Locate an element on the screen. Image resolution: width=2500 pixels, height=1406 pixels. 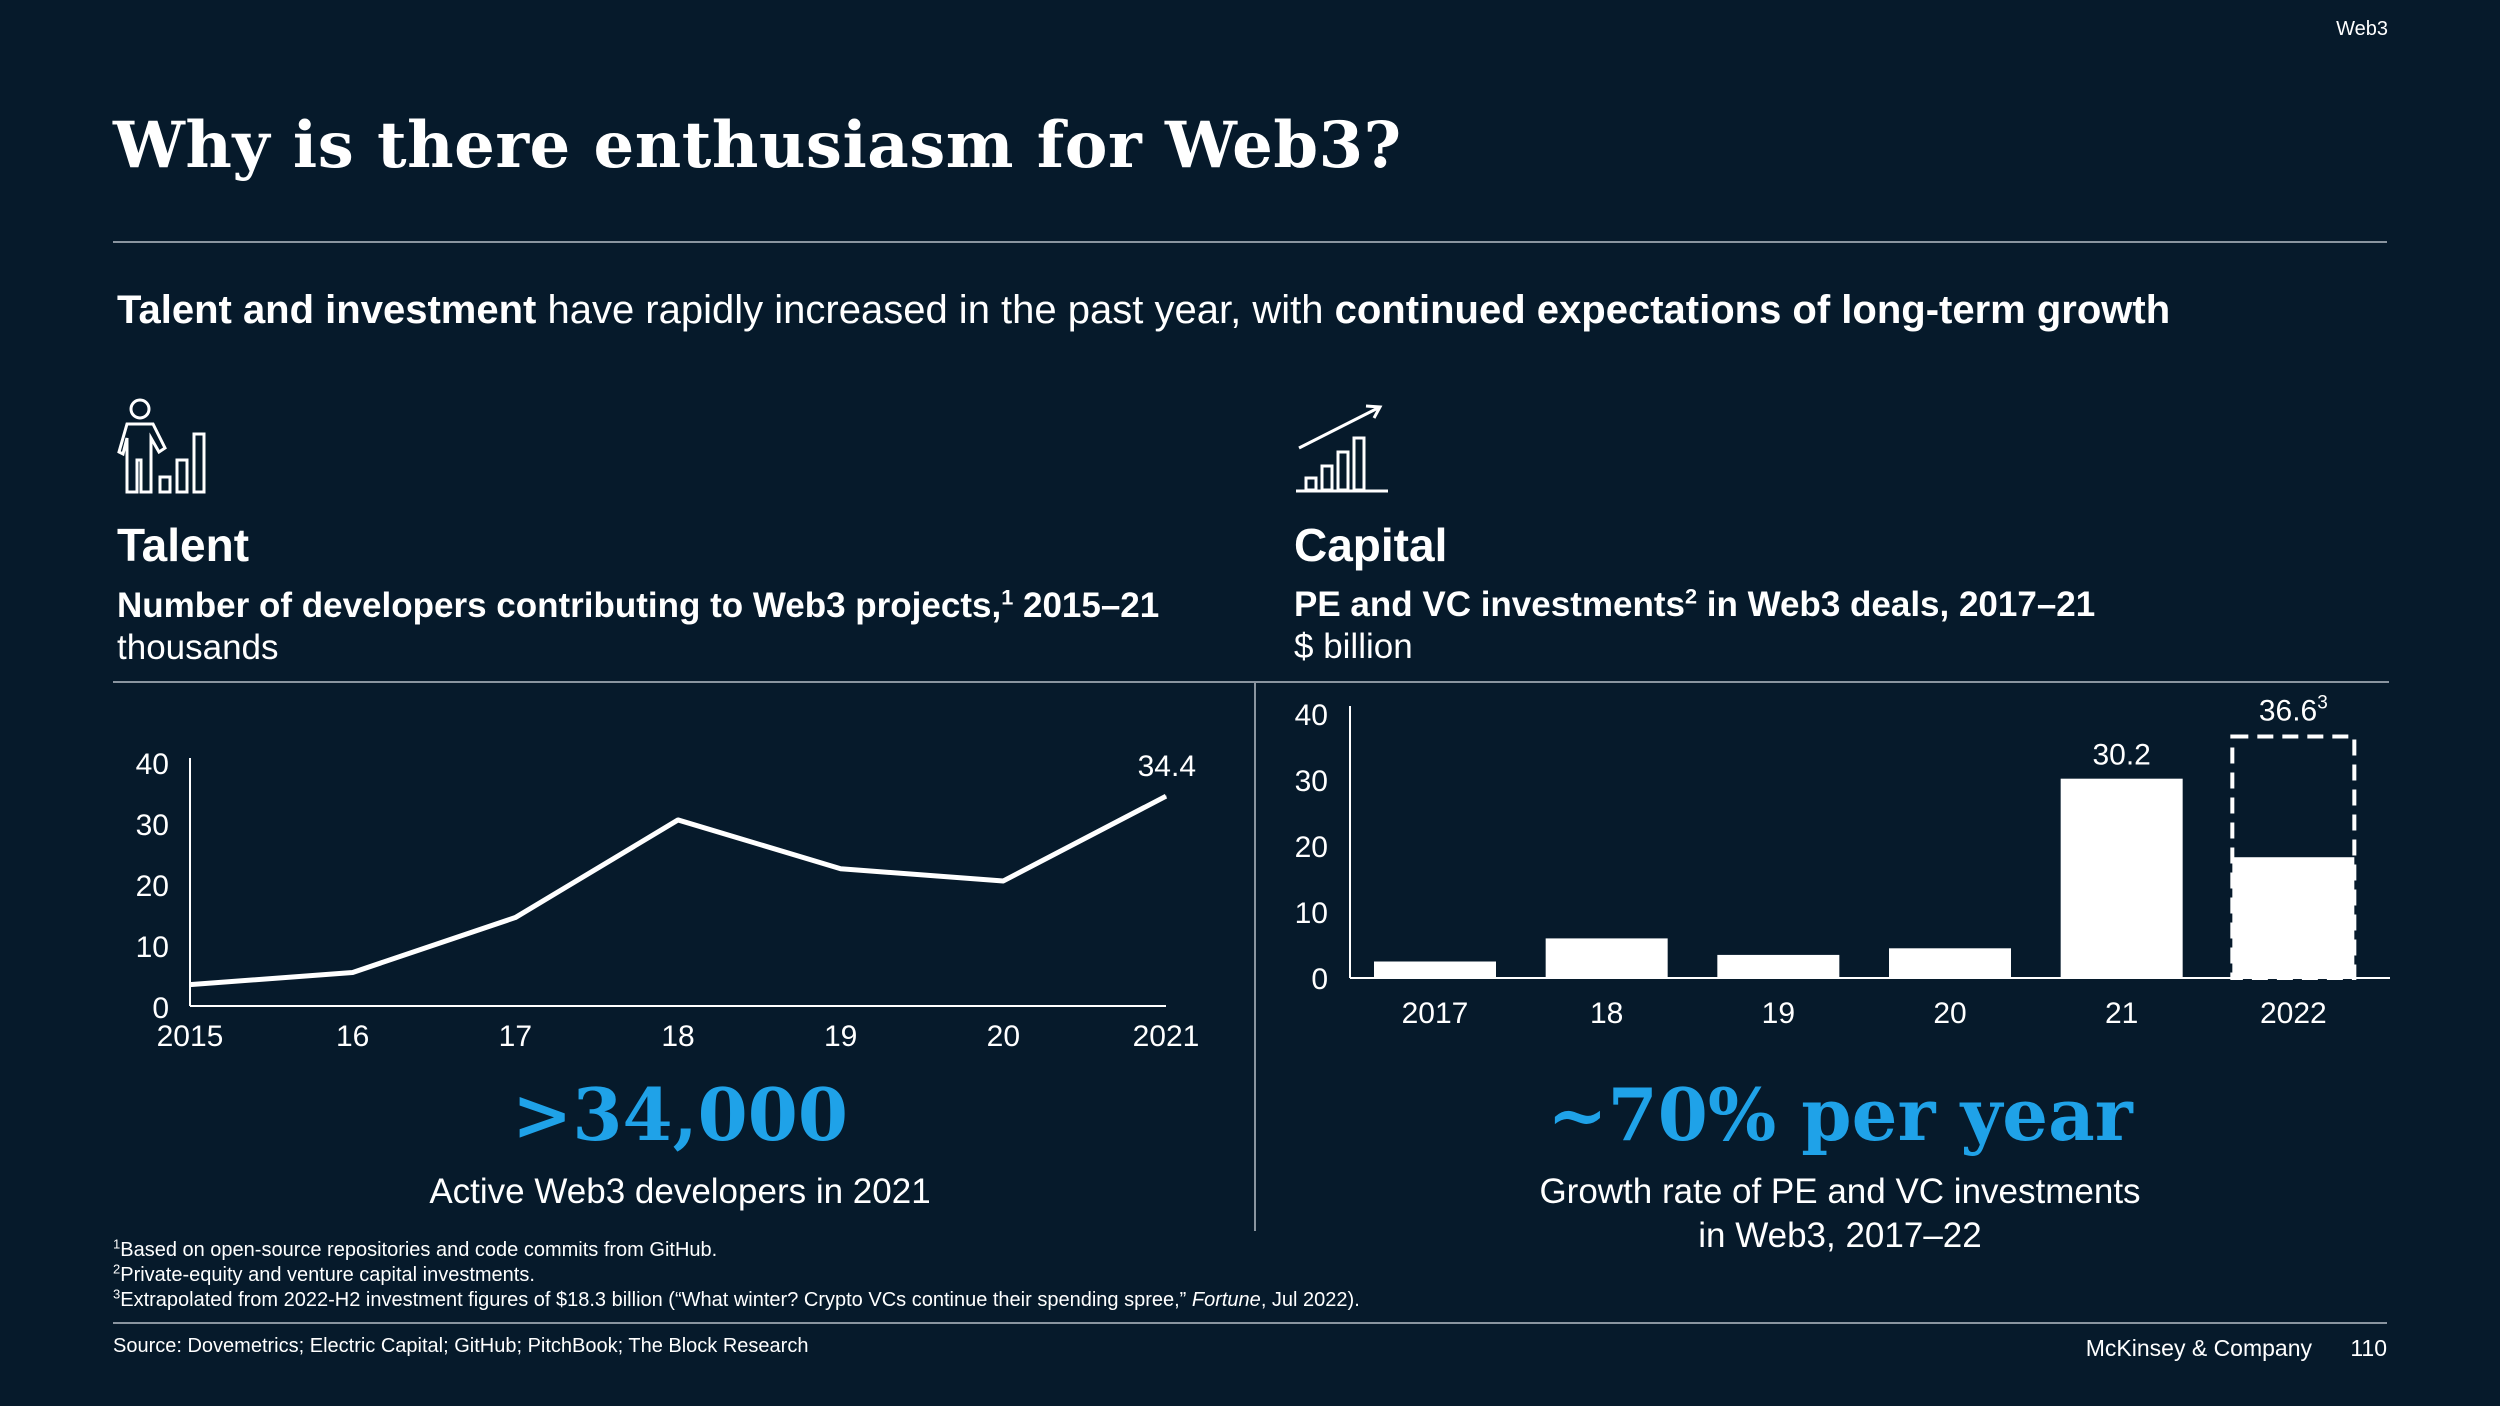
bar-chart-projected-label: 36.63 is located at coordinates (2293, 709).